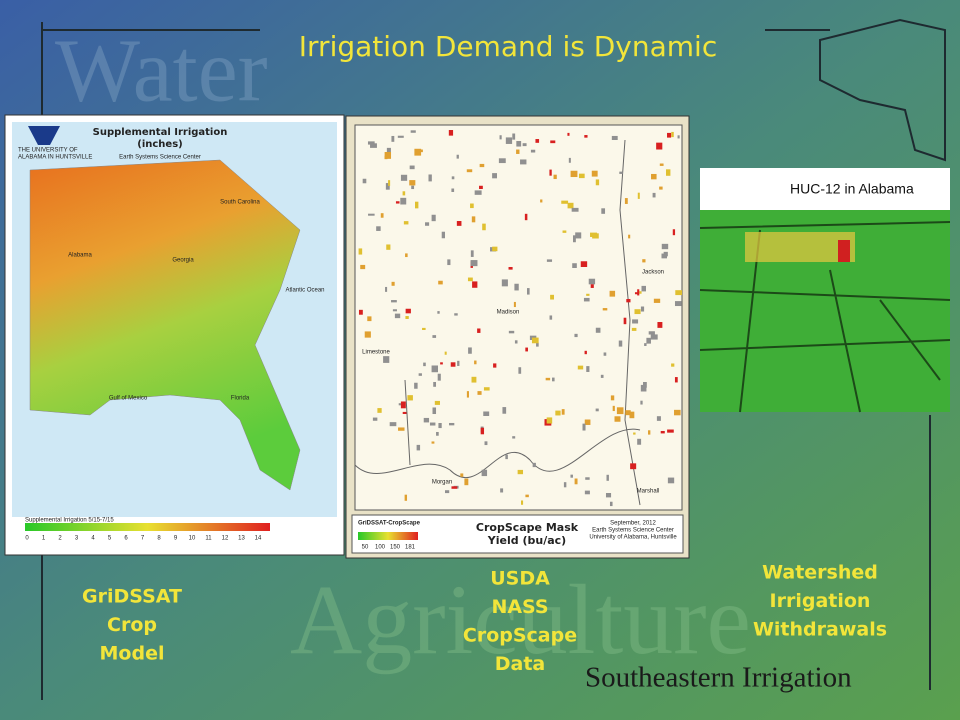  Describe the element at coordinates (132, 625) in the screenshot. I see `caption: Crop` at that location.